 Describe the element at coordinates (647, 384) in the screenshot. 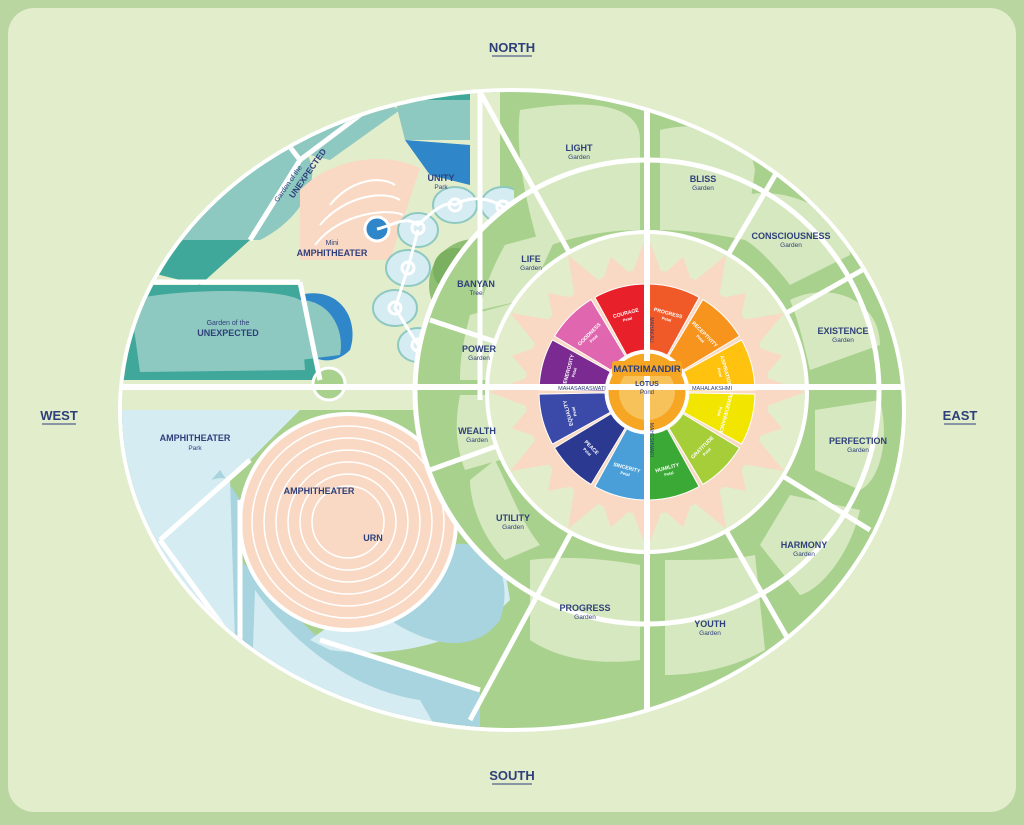

I see `lotus-pond-label: LOTUS` at that location.